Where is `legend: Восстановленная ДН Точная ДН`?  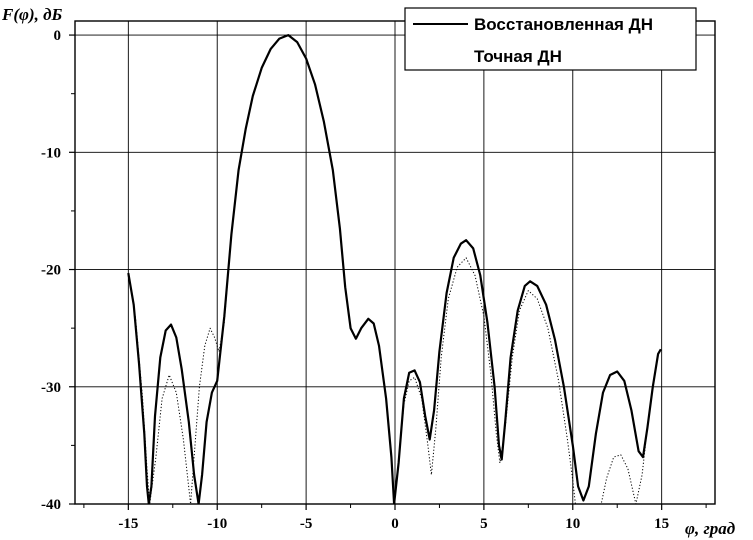
legend: Восстановленная ДН Точная ДН is located at coordinates (550, 39).